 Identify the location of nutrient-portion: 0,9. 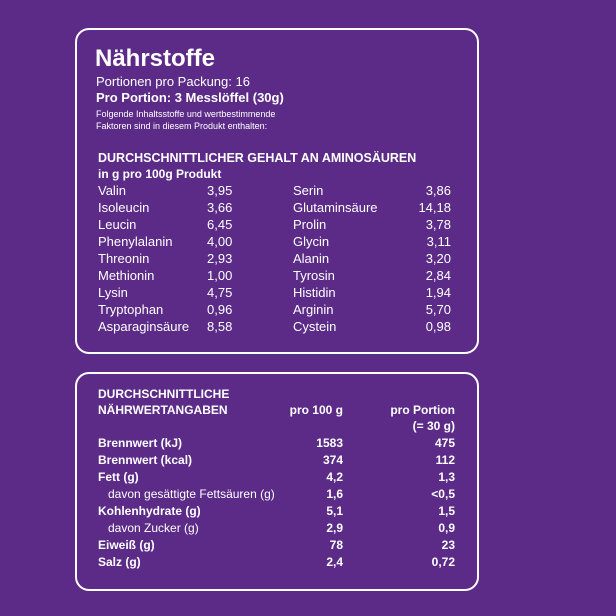
(446, 528).